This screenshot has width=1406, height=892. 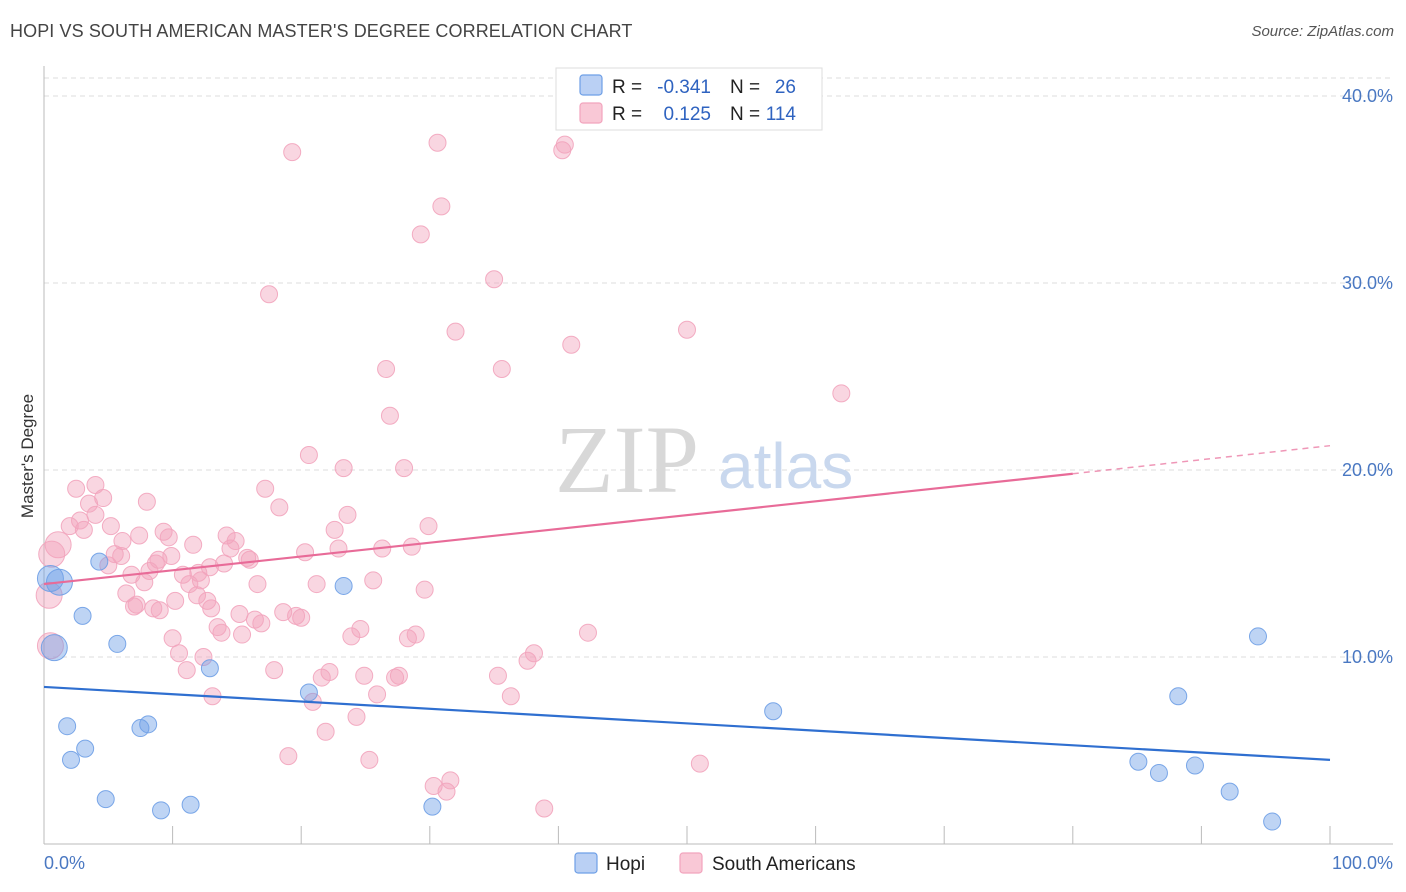 What do you see at coordinates (558, 529) in the screenshot?
I see `south-americans-trend-line` at bounding box center [558, 529].